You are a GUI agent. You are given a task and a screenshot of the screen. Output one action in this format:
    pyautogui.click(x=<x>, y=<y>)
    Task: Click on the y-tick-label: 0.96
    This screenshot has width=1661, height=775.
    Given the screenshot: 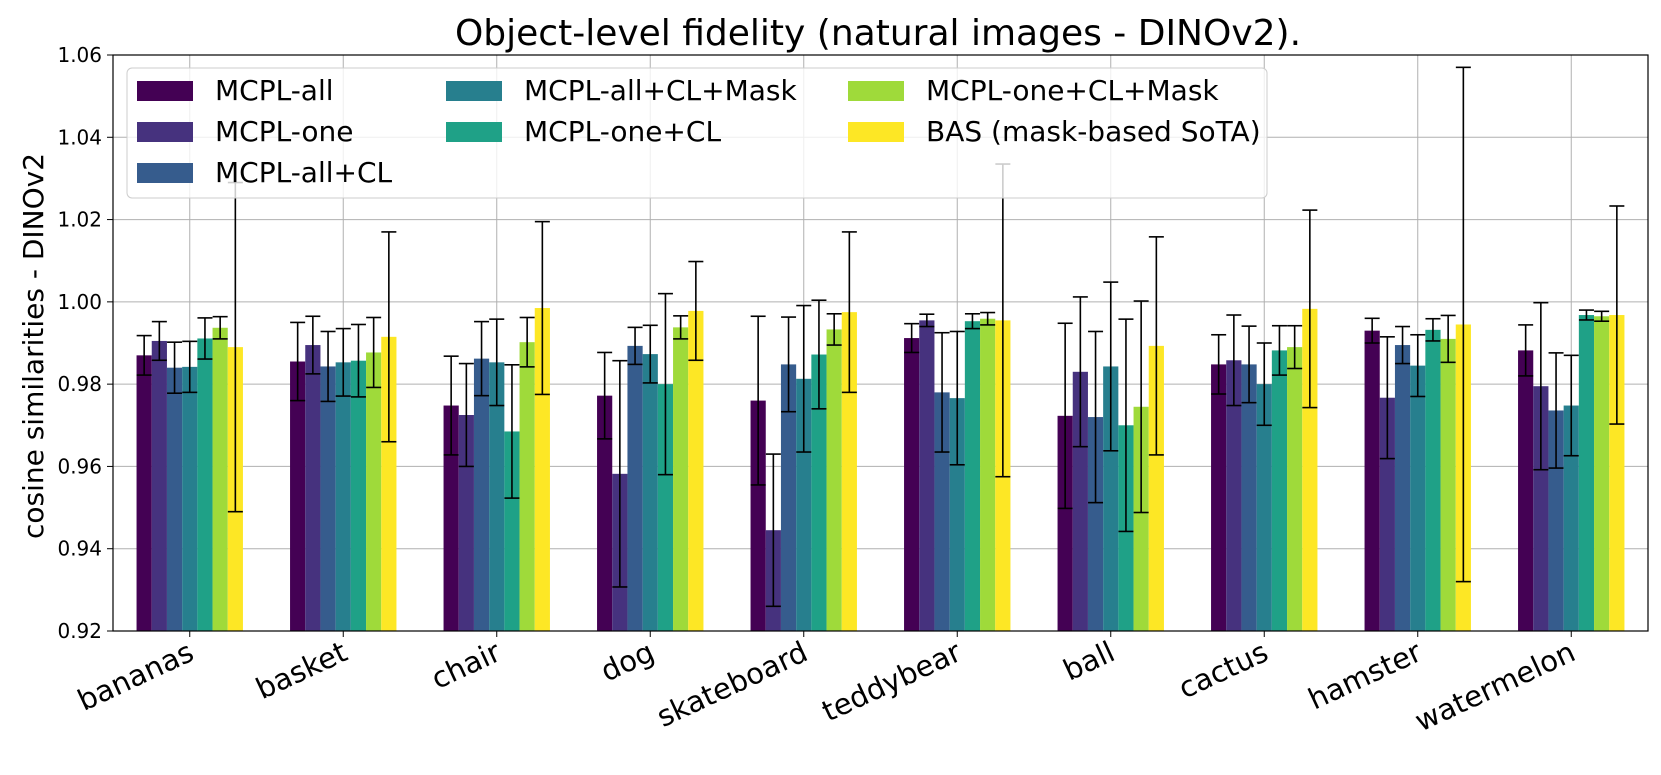 What is the action you would take?
    pyautogui.click(x=79, y=466)
    